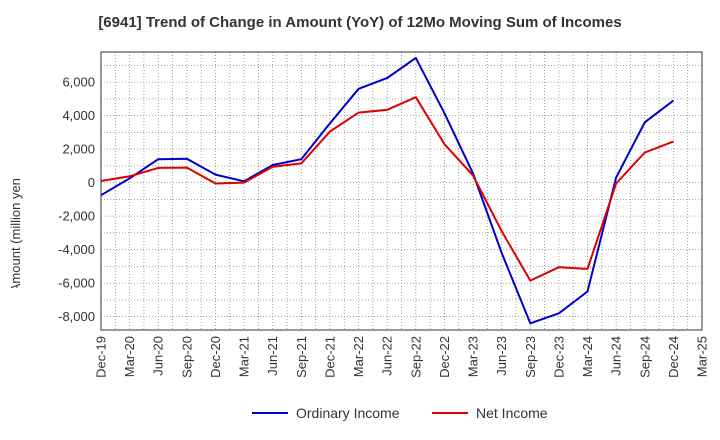 The width and height of the screenshot is (720, 440). Describe the element at coordinates (76, 249) in the screenshot. I see `y-tick-label: -4,000` at that location.